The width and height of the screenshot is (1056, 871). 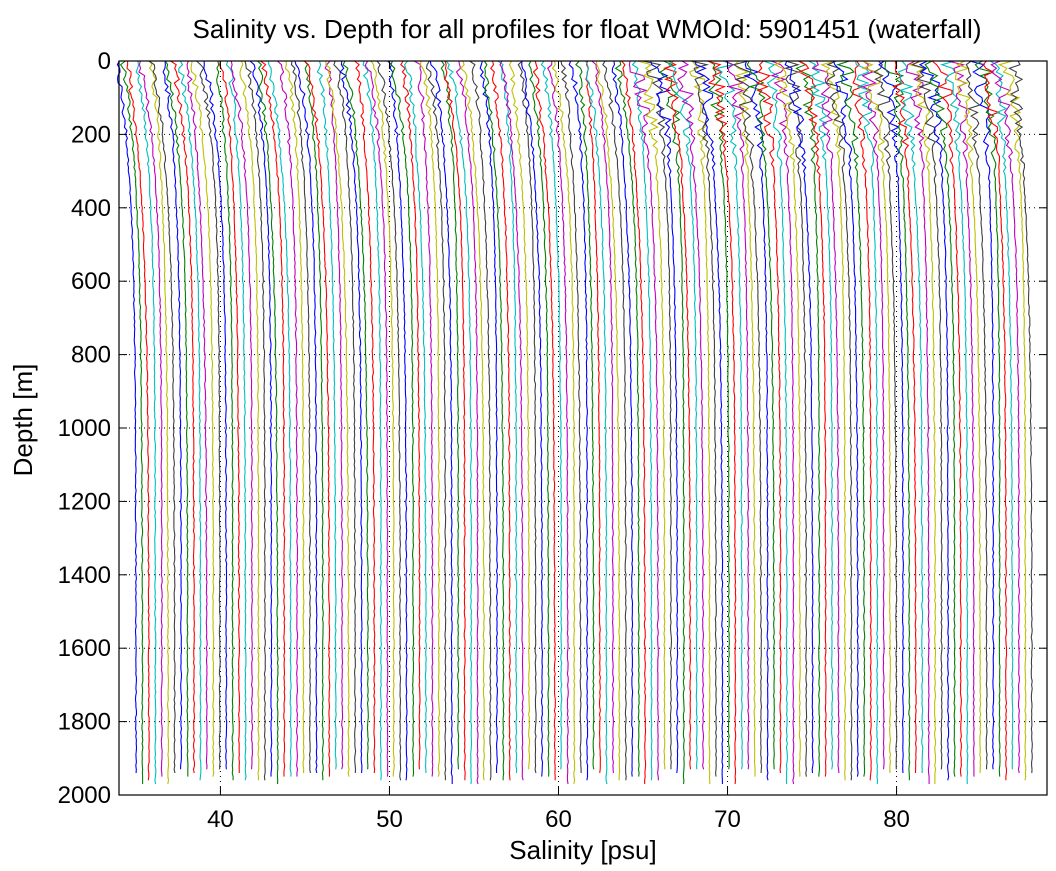 What do you see at coordinates (91, 134) in the screenshot?
I see `y-tick-label: 200` at bounding box center [91, 134].